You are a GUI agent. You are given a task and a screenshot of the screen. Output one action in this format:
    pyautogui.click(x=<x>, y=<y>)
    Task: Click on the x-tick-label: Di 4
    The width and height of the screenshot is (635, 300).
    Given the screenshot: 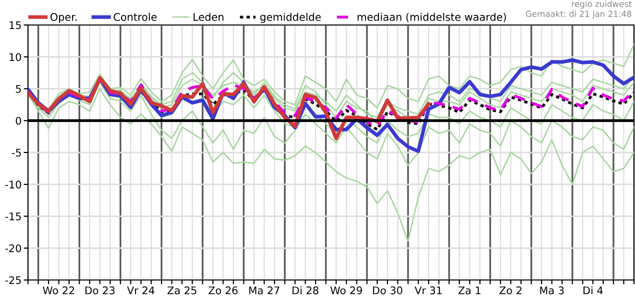 What is the action you would take?
    pyautogui.click(x=593, y=290)
    